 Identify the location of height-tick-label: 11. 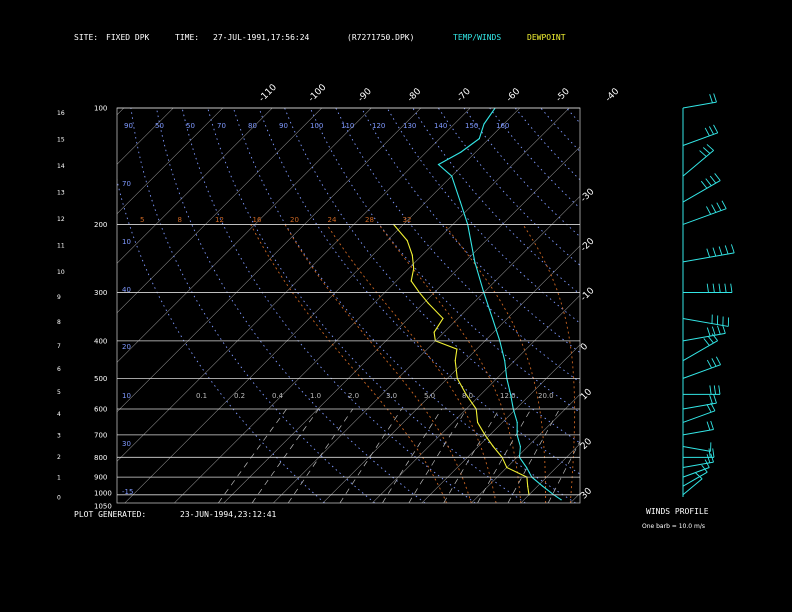
(61, 246).